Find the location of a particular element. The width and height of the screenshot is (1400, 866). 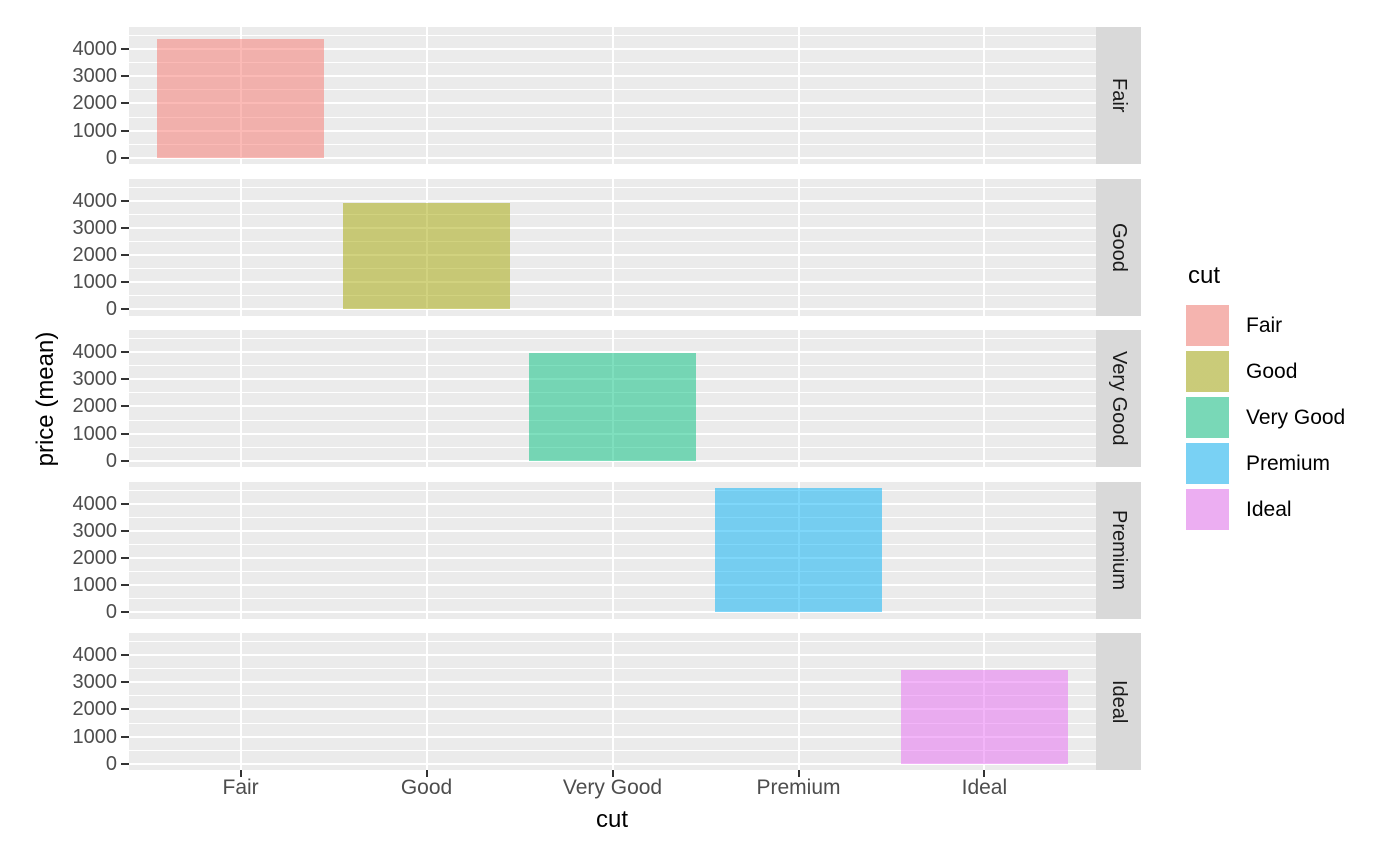

bar-ideal is located at coordinates (984, 716).